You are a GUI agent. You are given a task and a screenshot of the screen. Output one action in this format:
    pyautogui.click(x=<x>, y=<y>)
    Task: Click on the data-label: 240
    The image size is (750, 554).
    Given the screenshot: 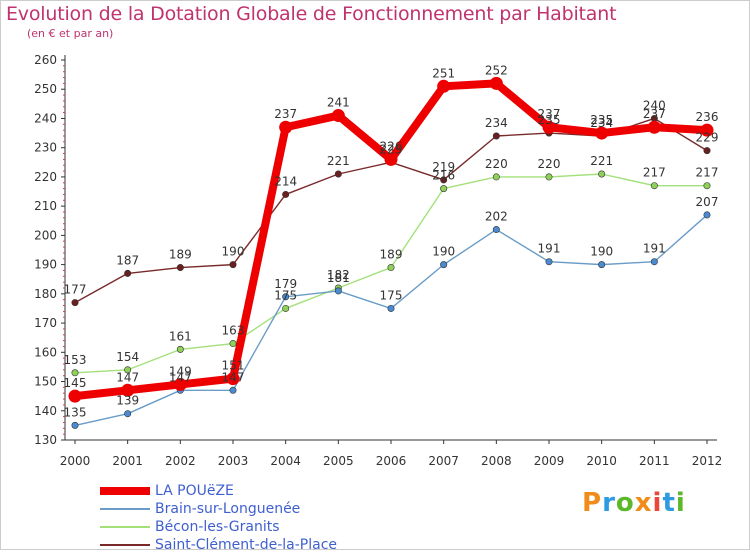 What is the action you would take?
    pyautogui.click(x=654, y=105)
    